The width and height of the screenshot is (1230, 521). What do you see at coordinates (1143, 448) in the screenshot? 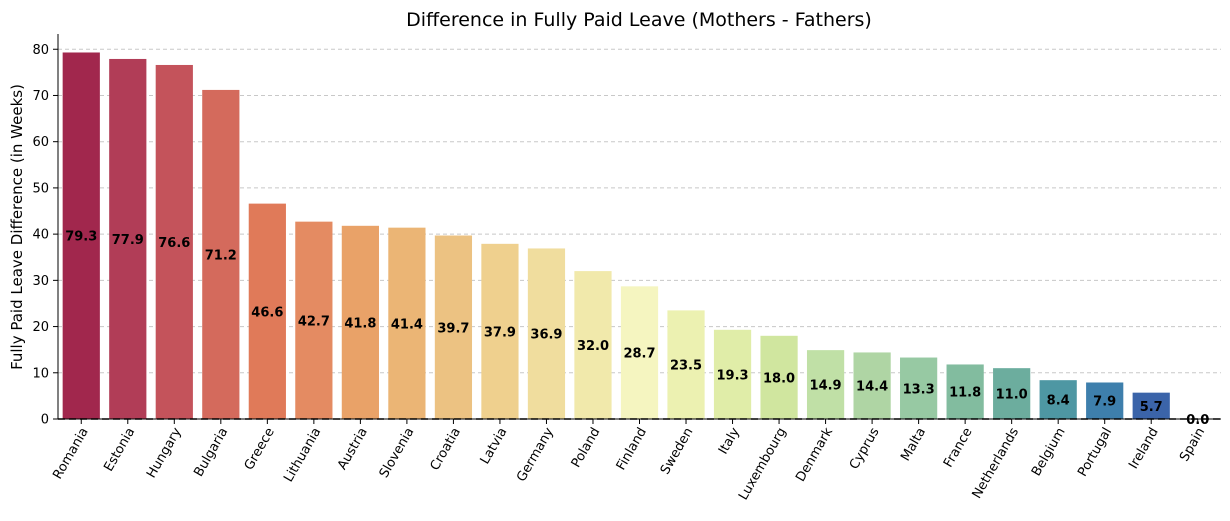
I see `x-tick-label: Ireland` at bounding box center [1143, 448].